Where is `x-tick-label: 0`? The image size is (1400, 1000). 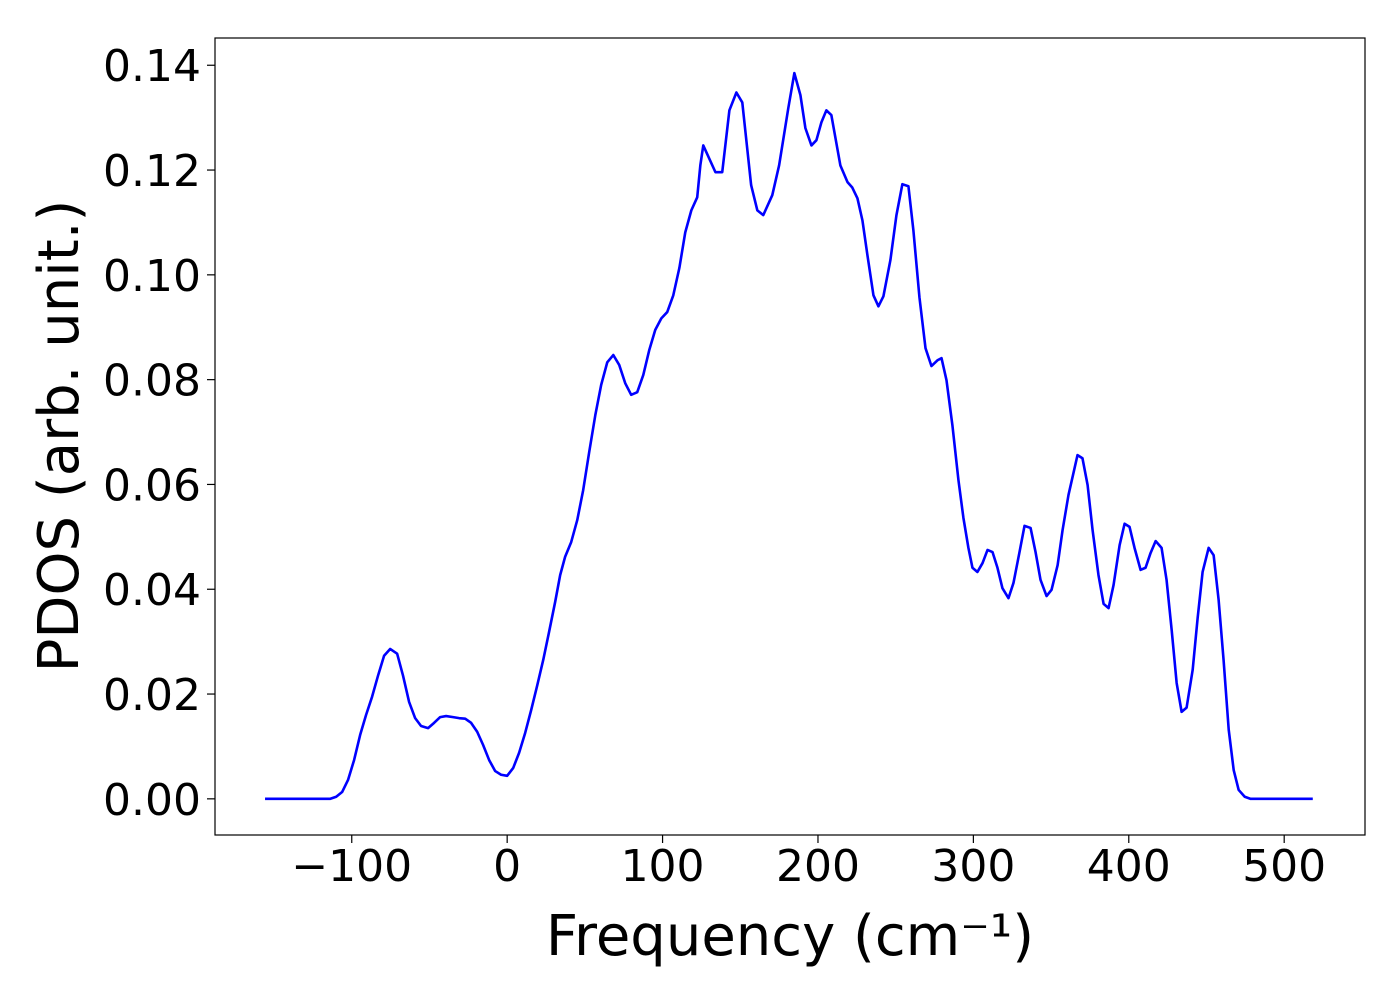 x-tick-label: 0 is located at coordinates (507, 866).